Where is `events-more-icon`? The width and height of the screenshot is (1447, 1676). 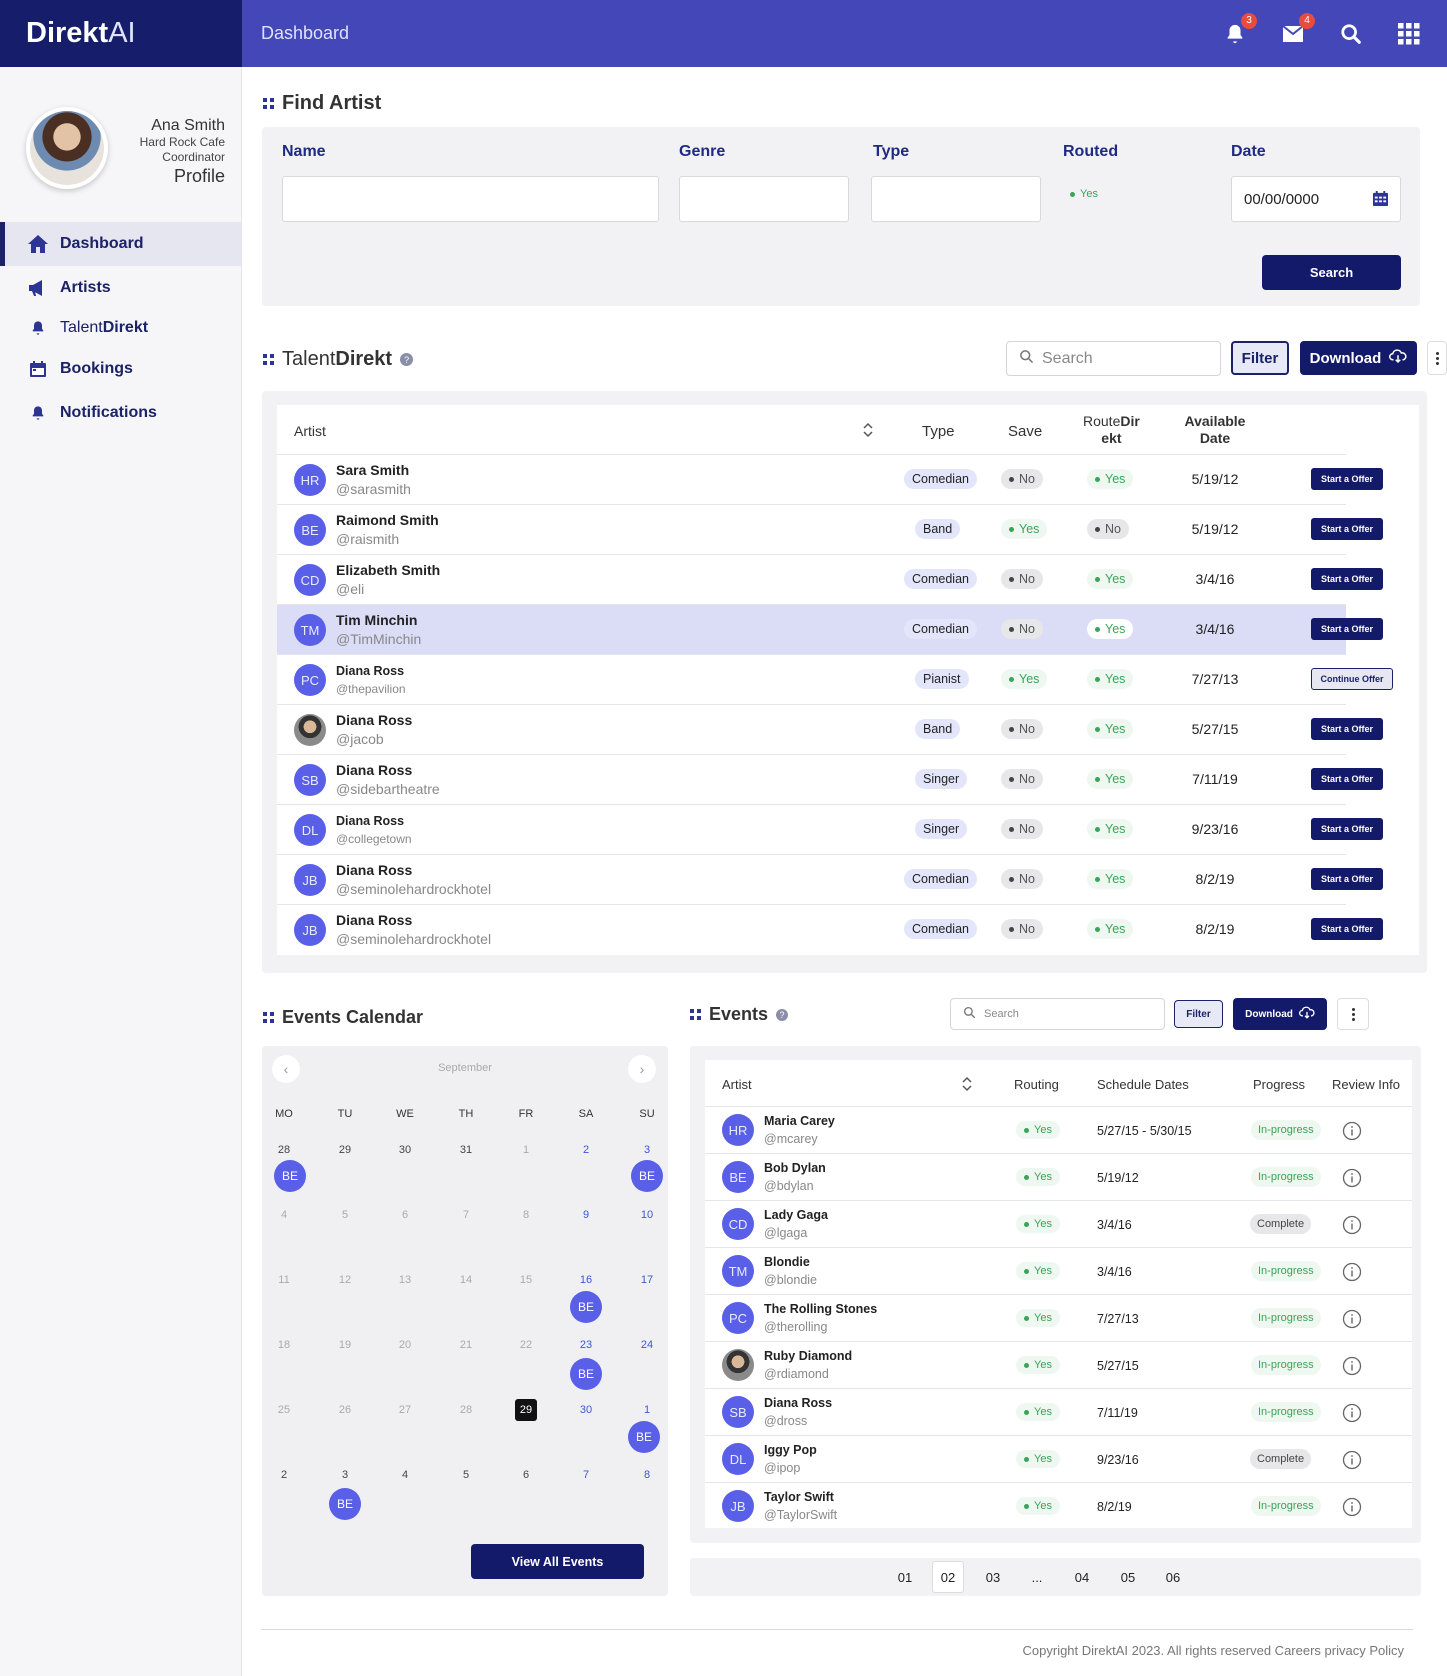
events-more-icon is located at coordinates (1353, 1014).